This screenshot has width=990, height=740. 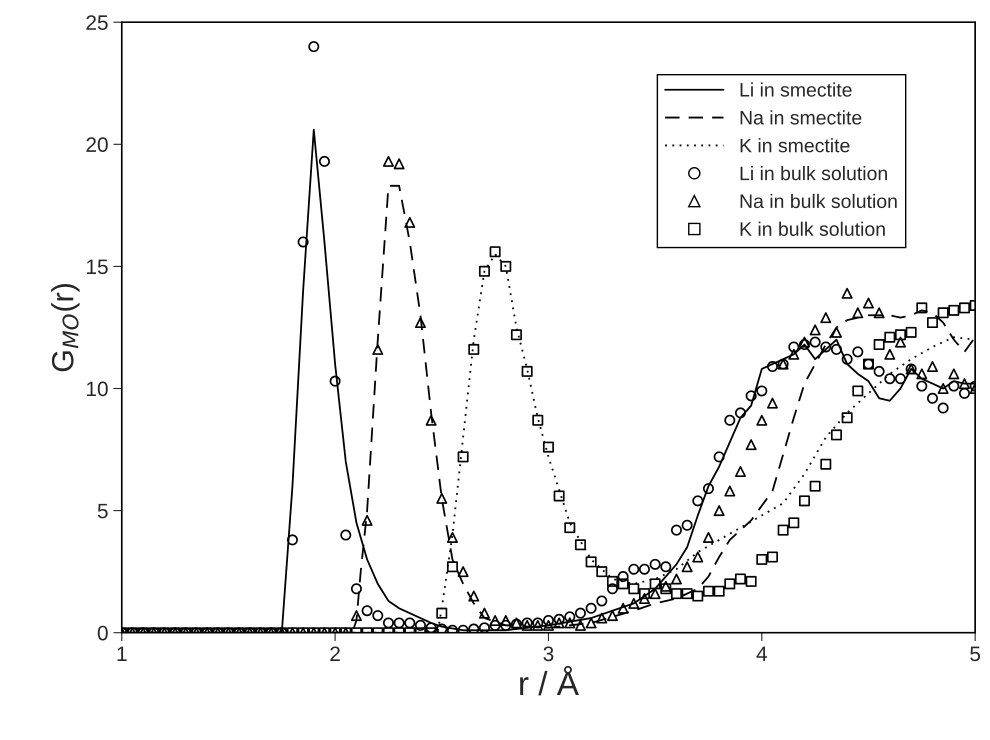 I want to click on y-tick-label: 10, so click(x=97, y=389).